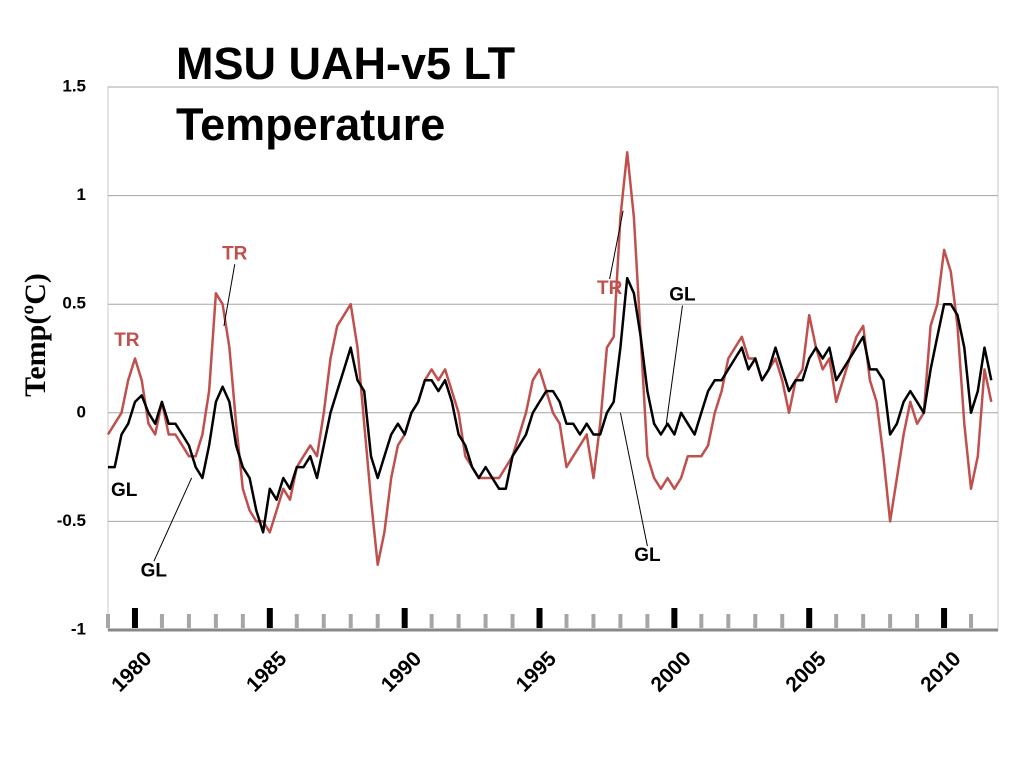 Image resolution: width=1024 pixels, height=768 pixels. What do you see at coordinates (537, 672) in the screenshot?
I see `x-tick-label: 1995` at bounding box center [537, 672].